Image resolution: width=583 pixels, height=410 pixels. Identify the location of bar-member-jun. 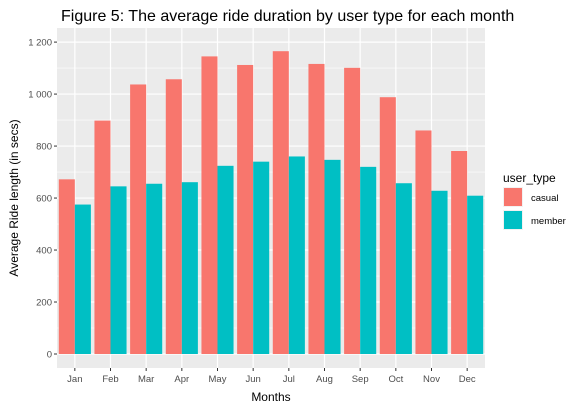
(261, 257).